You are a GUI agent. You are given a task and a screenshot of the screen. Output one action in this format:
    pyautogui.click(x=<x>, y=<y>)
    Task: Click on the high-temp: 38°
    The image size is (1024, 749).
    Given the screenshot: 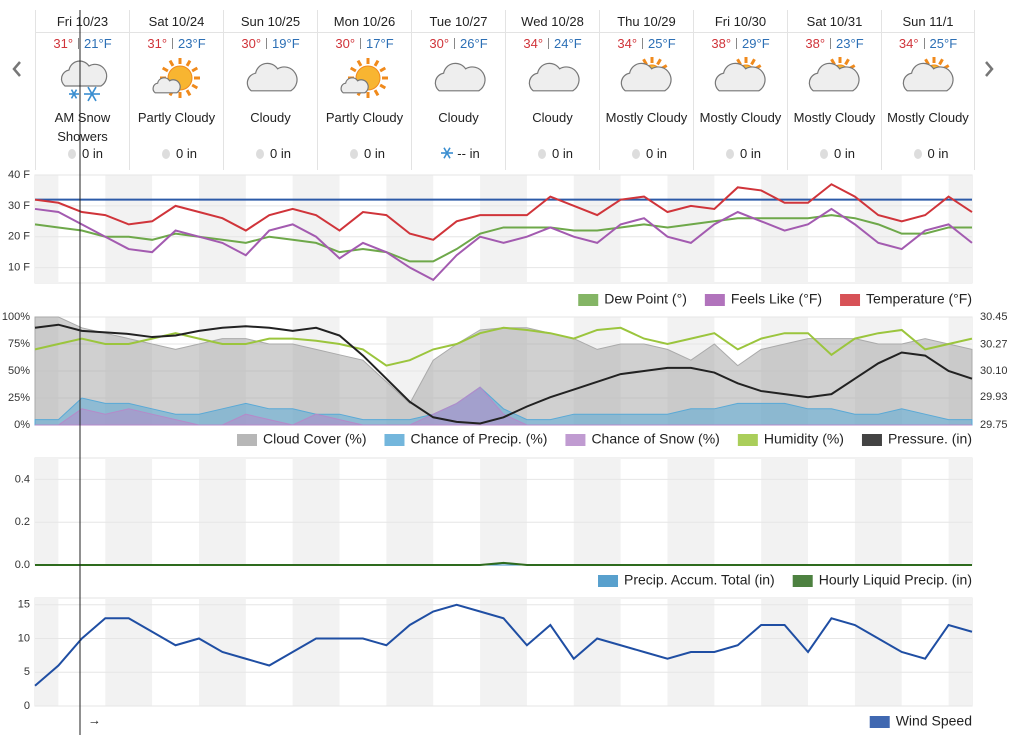 What is the action you would take?
    pyautogui.click(x=815, y=43)
    